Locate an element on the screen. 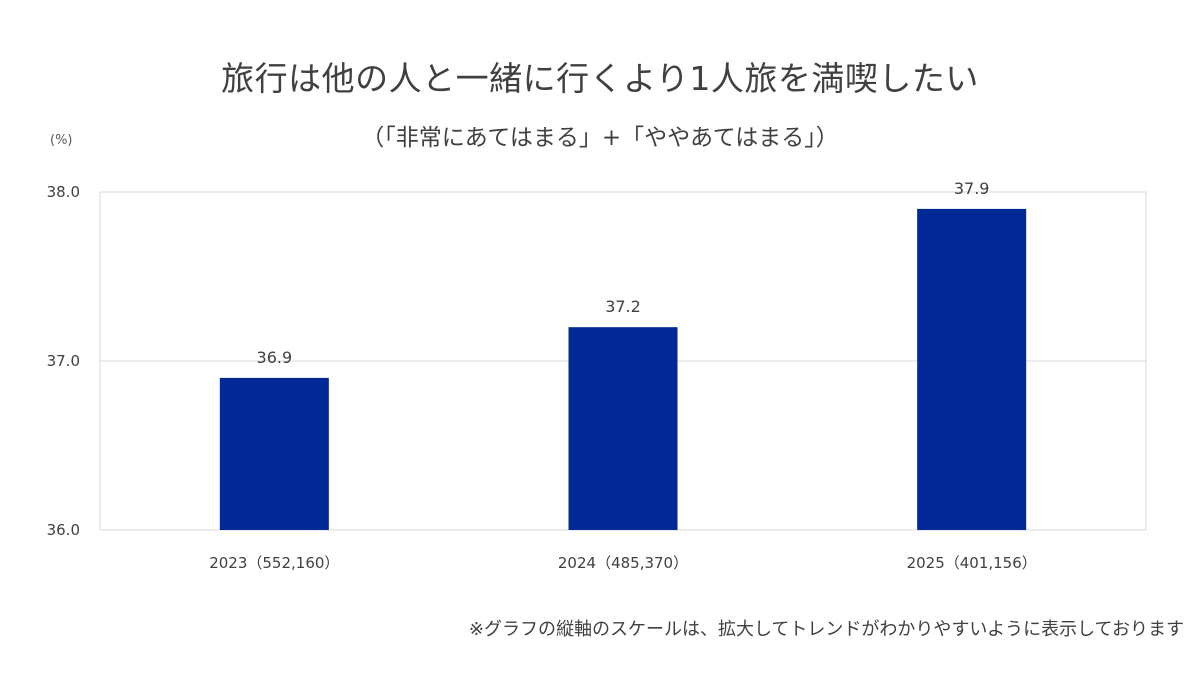  y-tick-label: 37.0 is located at coordinates (63, 361).